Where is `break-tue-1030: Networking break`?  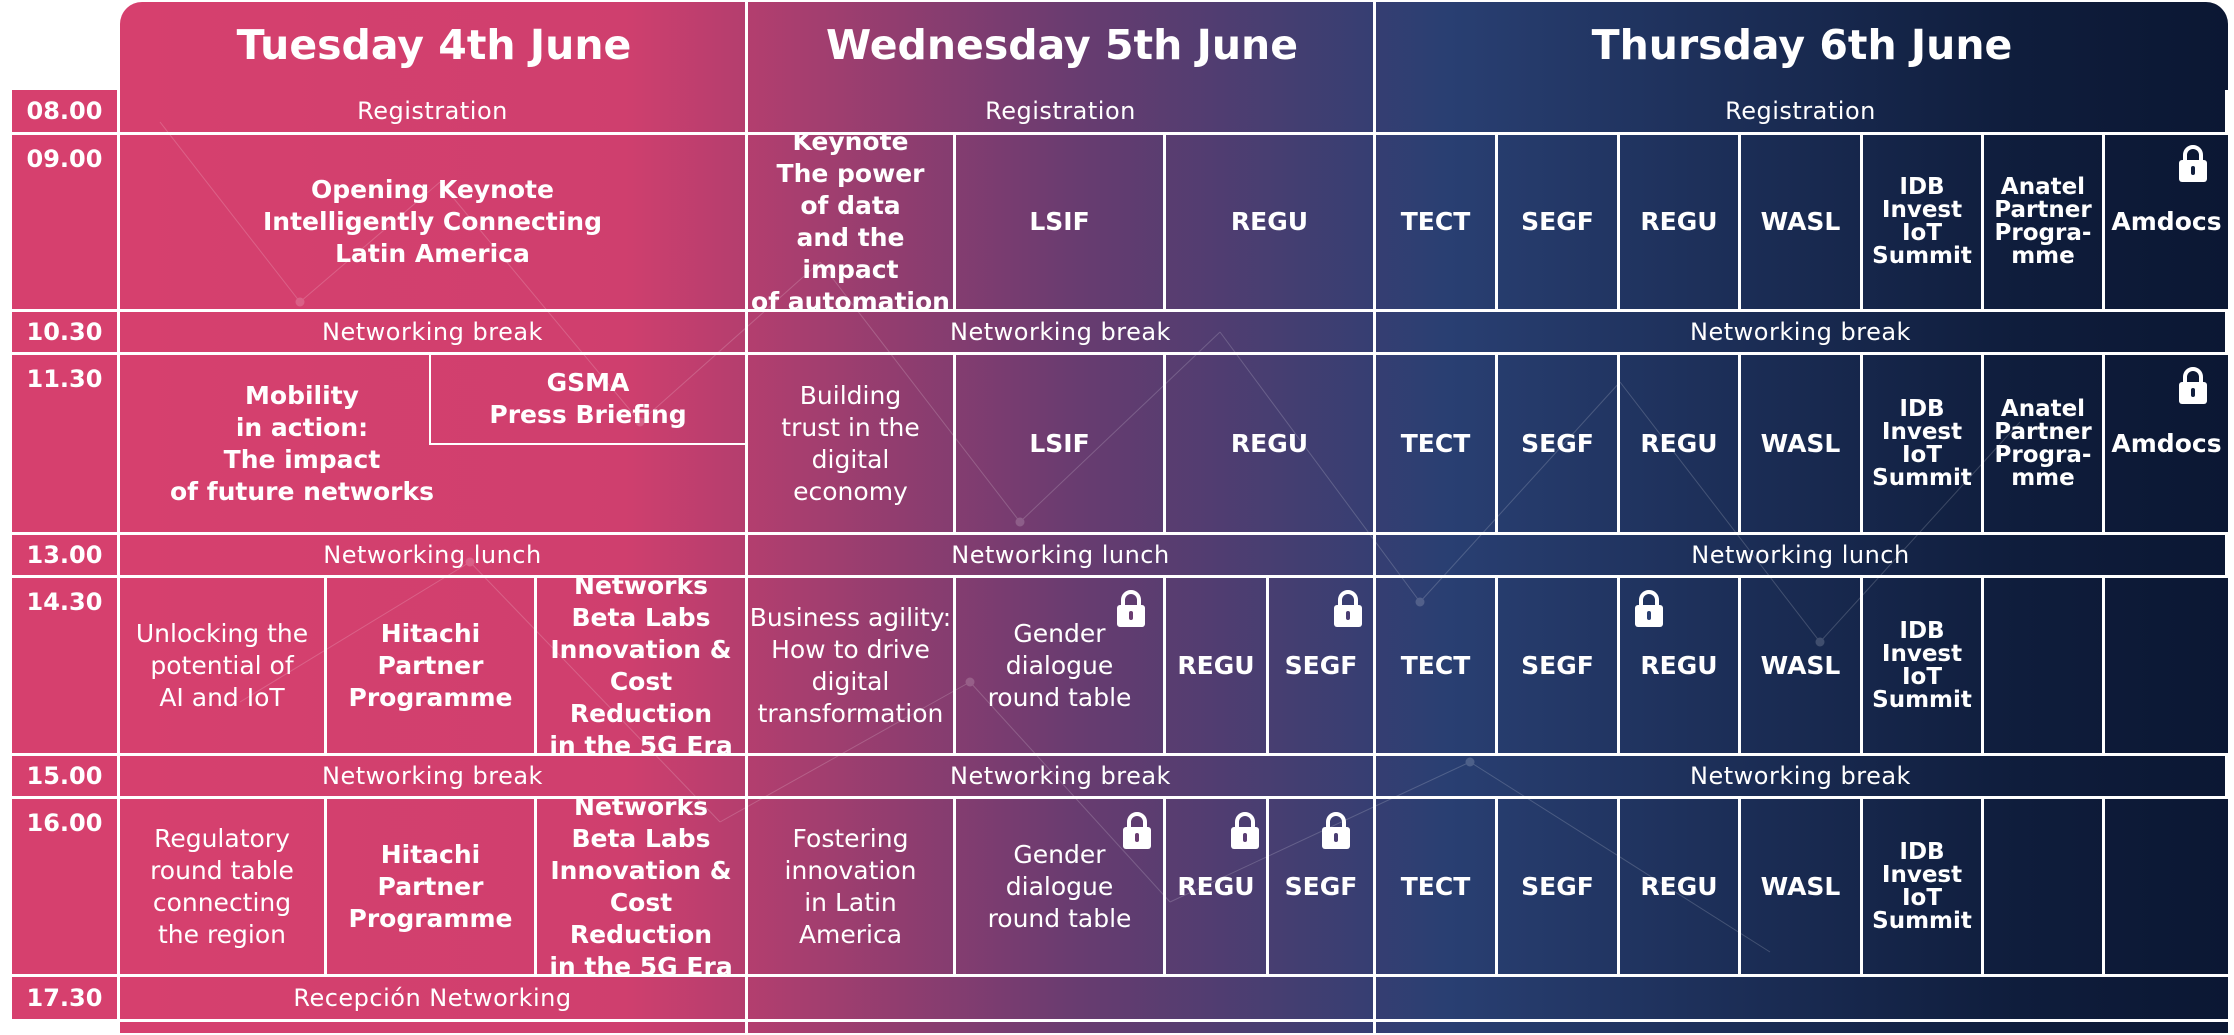 break-tue-1030: Networking break is located at coordinates (434, 333).